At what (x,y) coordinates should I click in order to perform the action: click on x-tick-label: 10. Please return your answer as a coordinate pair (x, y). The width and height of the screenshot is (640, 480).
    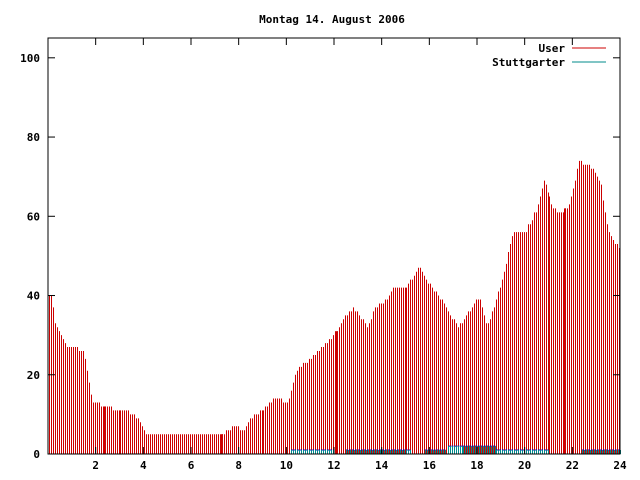
    Looking at the image, I should click on (286, 465).